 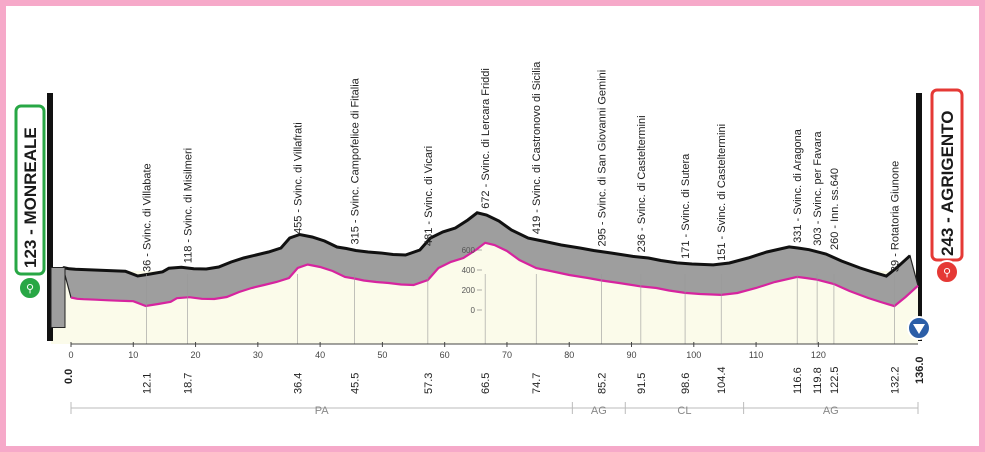 What do you see at coordinates (693, 355) in the screenshot?
I see `x-tick-label: 100` at bounding box center [693, 355].